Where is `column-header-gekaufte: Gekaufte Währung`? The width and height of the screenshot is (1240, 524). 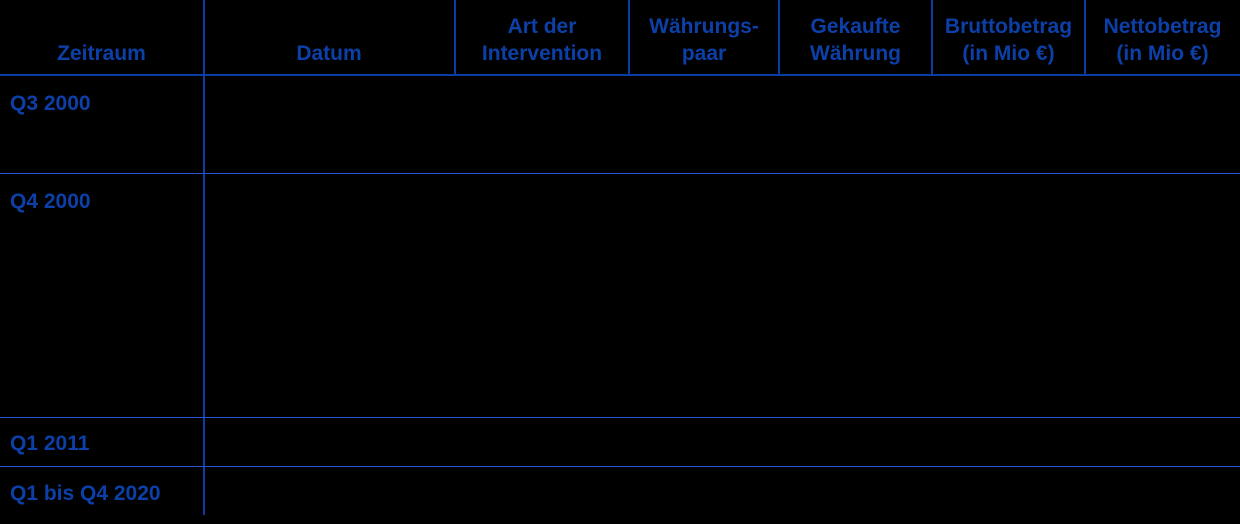 column-header-gekaufte: Gekaufte Währung is located at coordinates (855, 40).